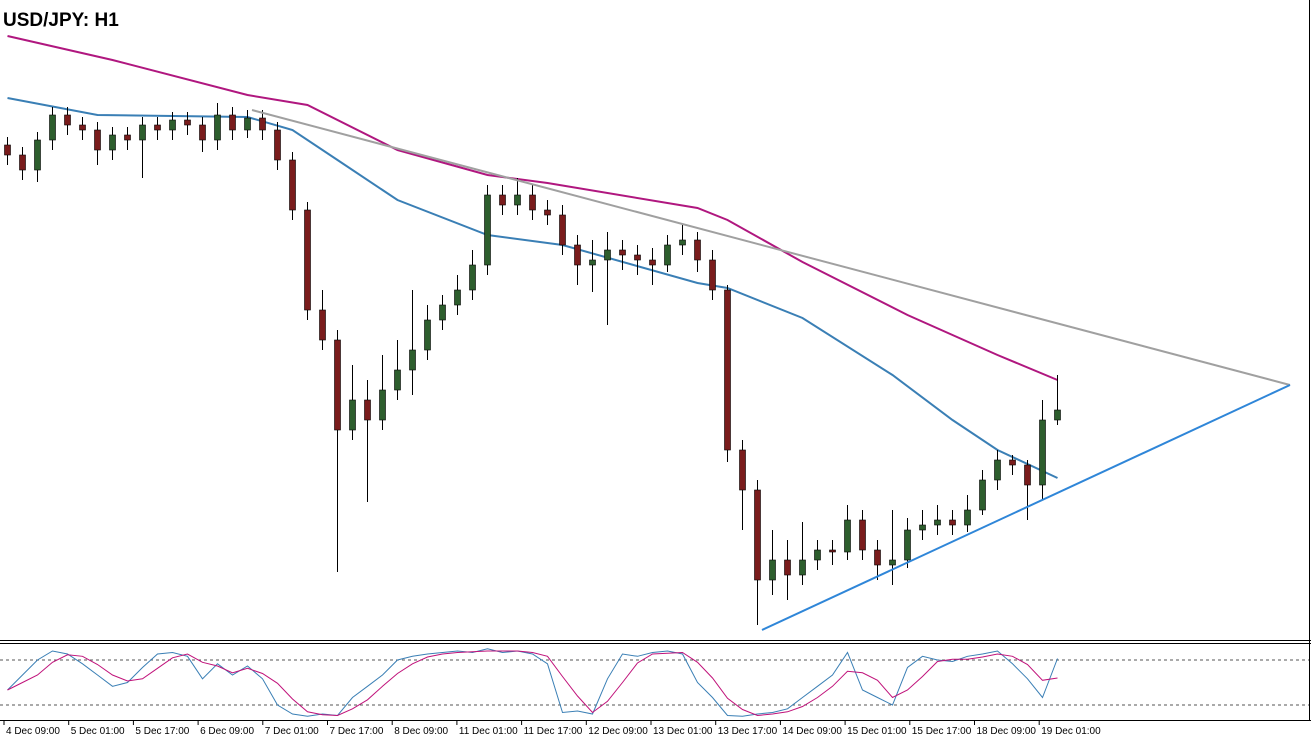 Image resolution: width=1311 pixels, height=738 pixels. I want to click on x-tick-label: 11 Dec 01:00, so click(488, 731).